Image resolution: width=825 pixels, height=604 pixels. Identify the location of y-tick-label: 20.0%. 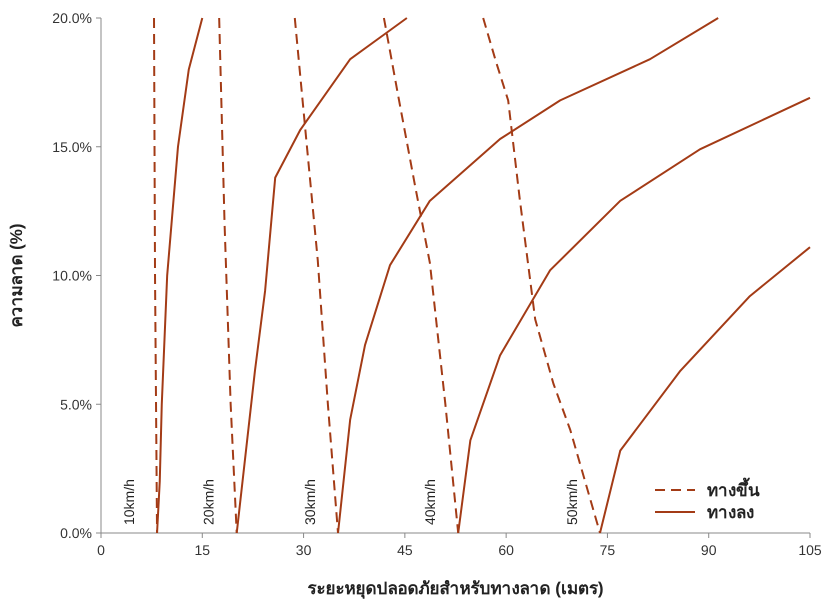
(72, 18).